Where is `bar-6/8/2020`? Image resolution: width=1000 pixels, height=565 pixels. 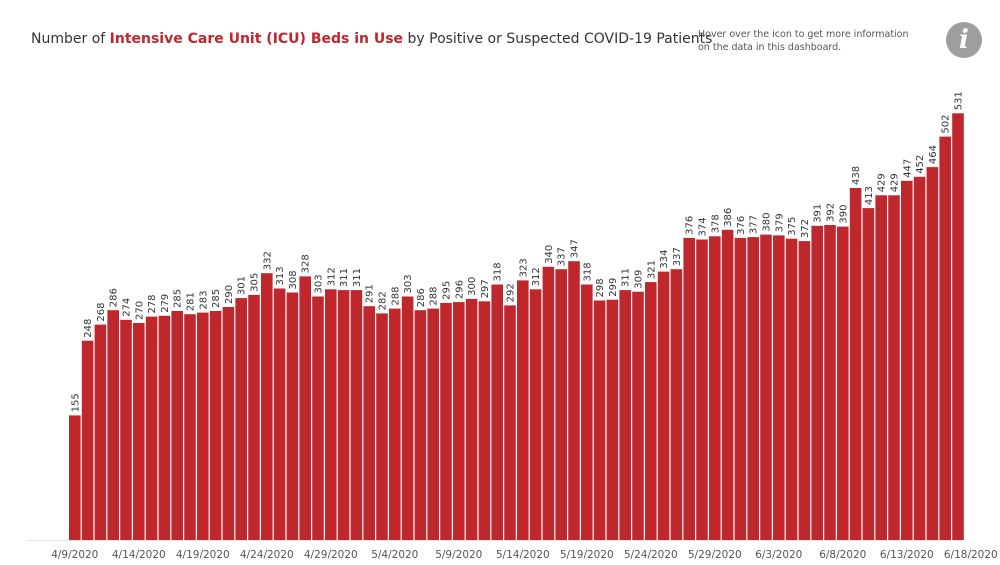
bar-6/8/2020 is located at coordinates (843, 383).